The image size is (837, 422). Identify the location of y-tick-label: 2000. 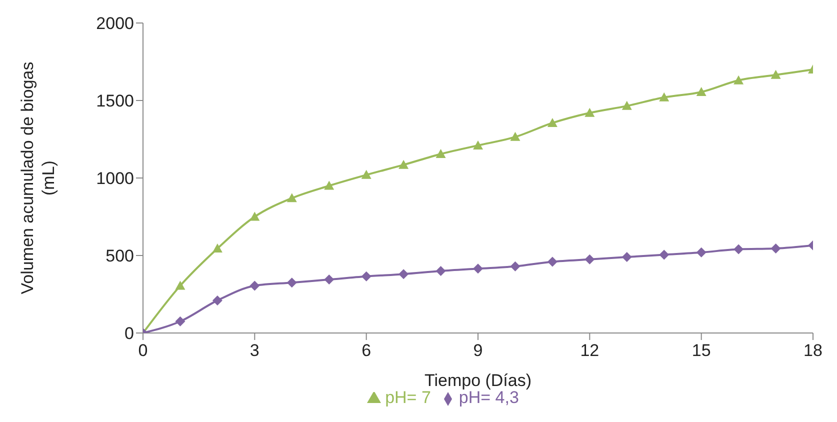
(115, 24).